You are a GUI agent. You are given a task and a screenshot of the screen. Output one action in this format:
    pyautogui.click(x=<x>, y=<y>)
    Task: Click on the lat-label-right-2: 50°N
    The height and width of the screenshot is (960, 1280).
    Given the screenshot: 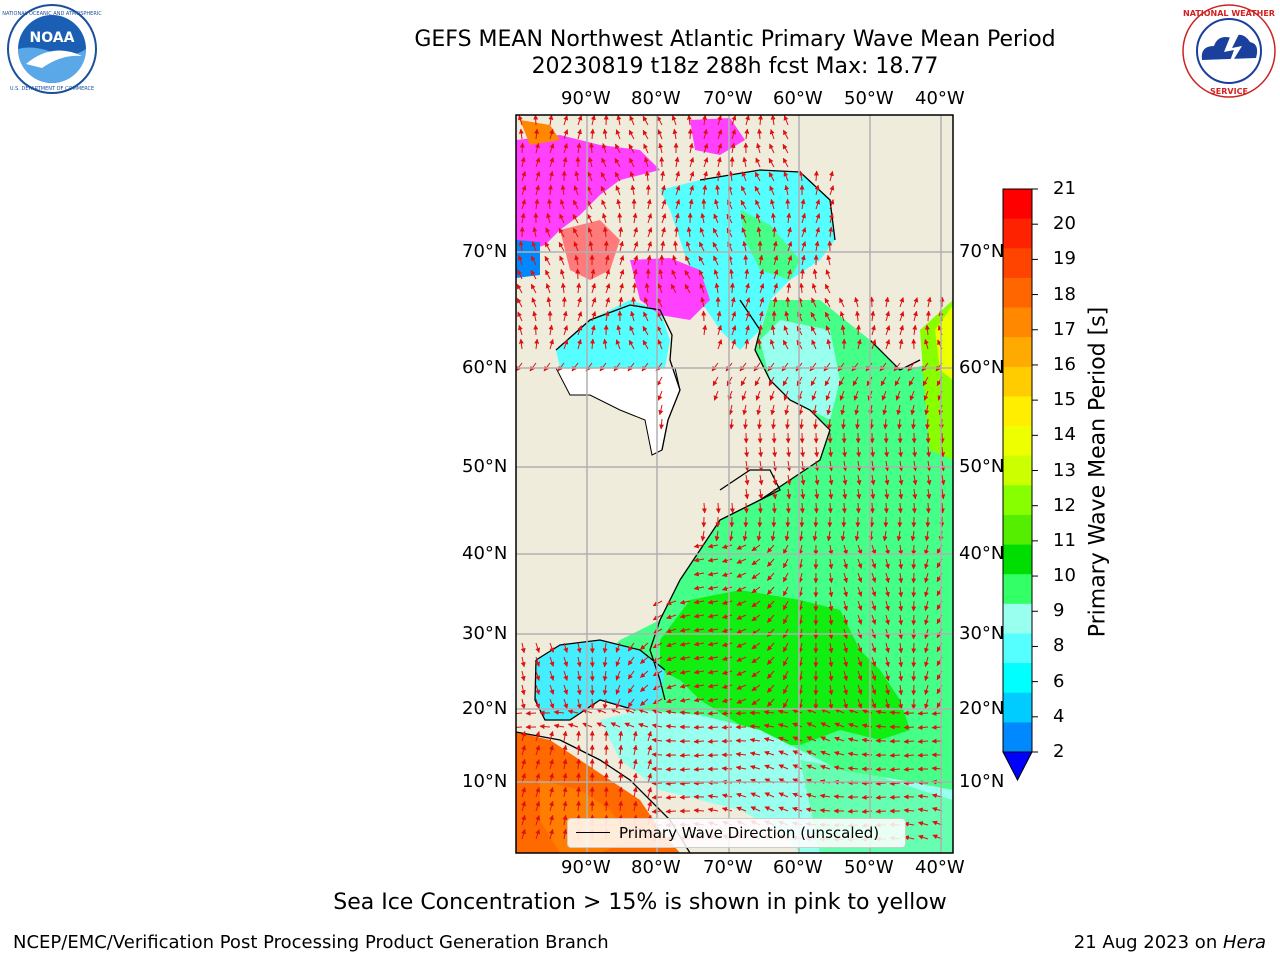 What is the action you would take?
    pyautogui.click(x=982, y=466)
    